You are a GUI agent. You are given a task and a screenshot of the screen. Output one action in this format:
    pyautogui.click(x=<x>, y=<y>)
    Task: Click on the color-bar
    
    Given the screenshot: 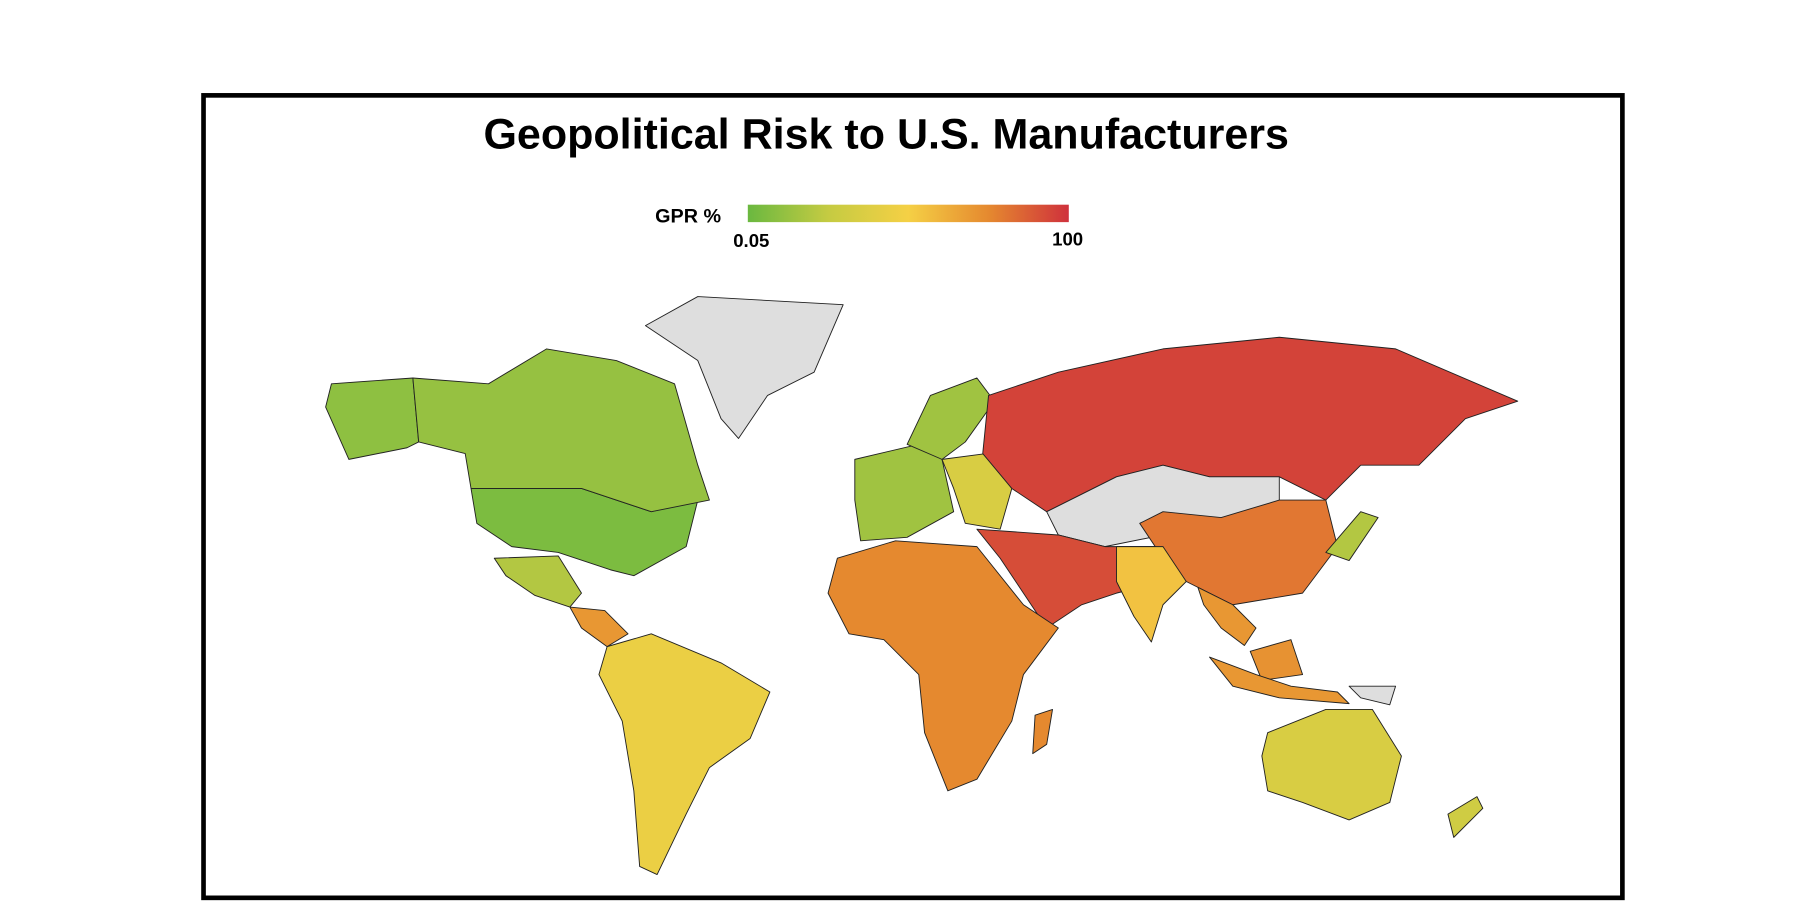 What is the action you would take?
    pyautogui.click(x=908, y=213)
    